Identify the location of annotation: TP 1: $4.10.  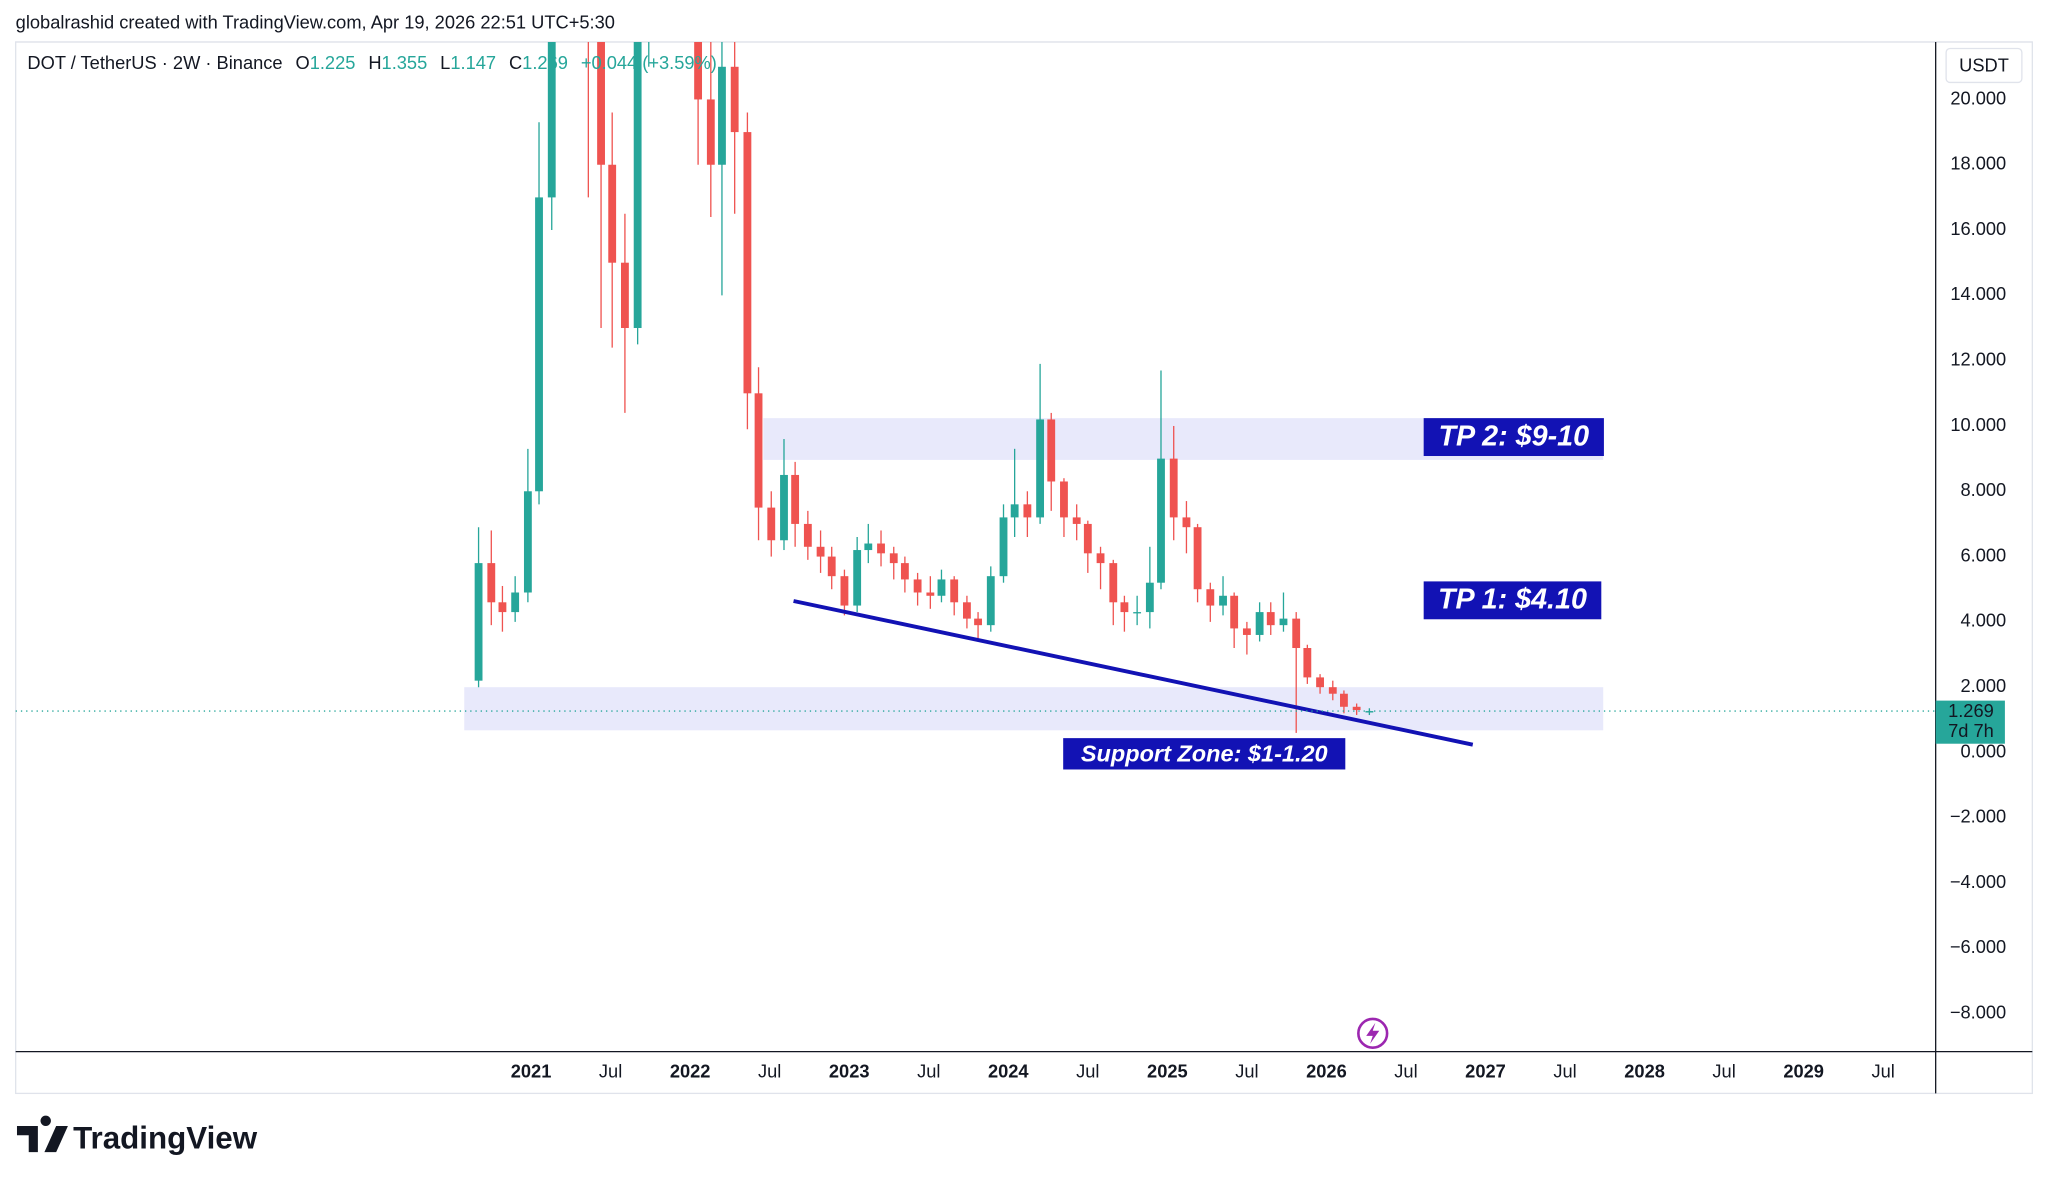
(1512, 600).